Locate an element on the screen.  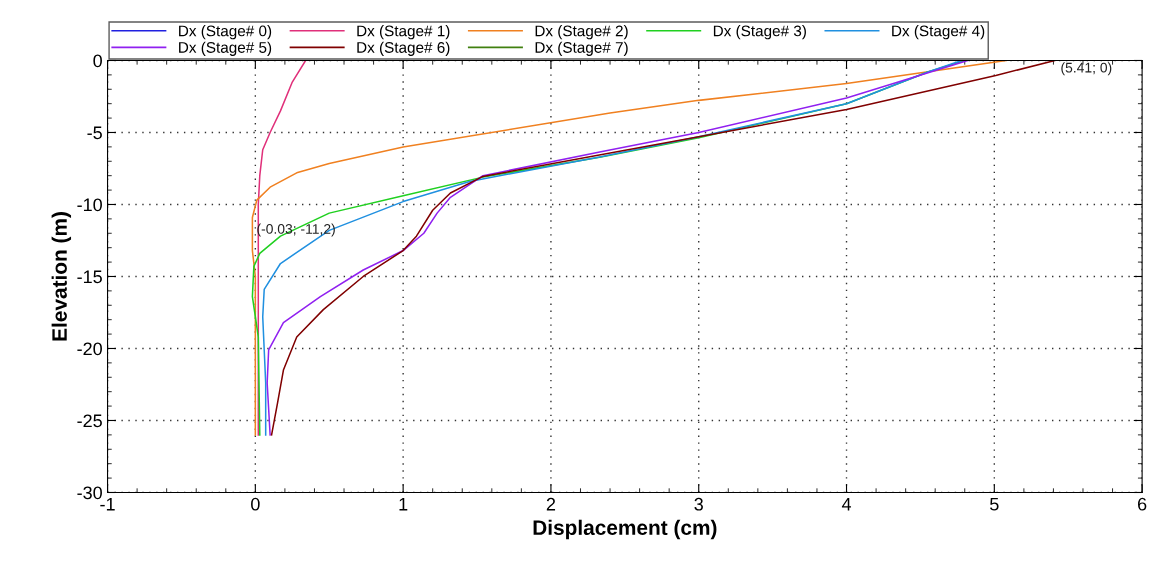
x-tick-label: 0 is located at coordinates (255, 504).